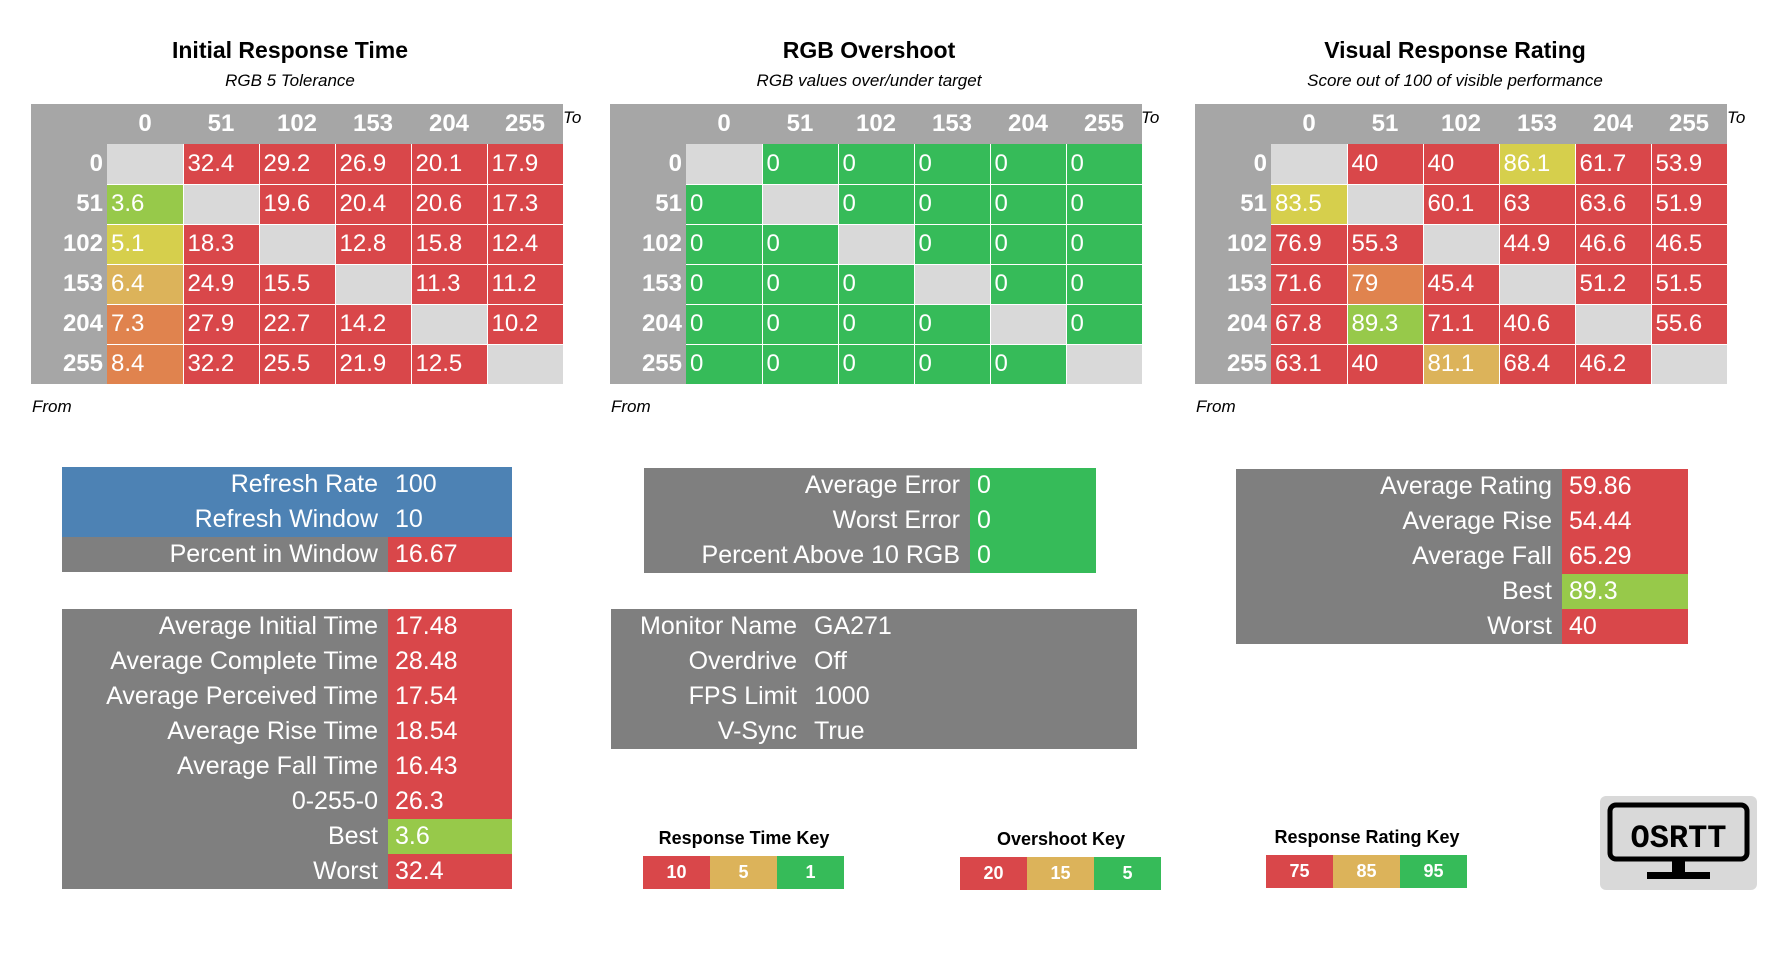 This screenshot has height=962, width=1784. I want to click on heatmap-cell: 25.5, so click(297, 364).